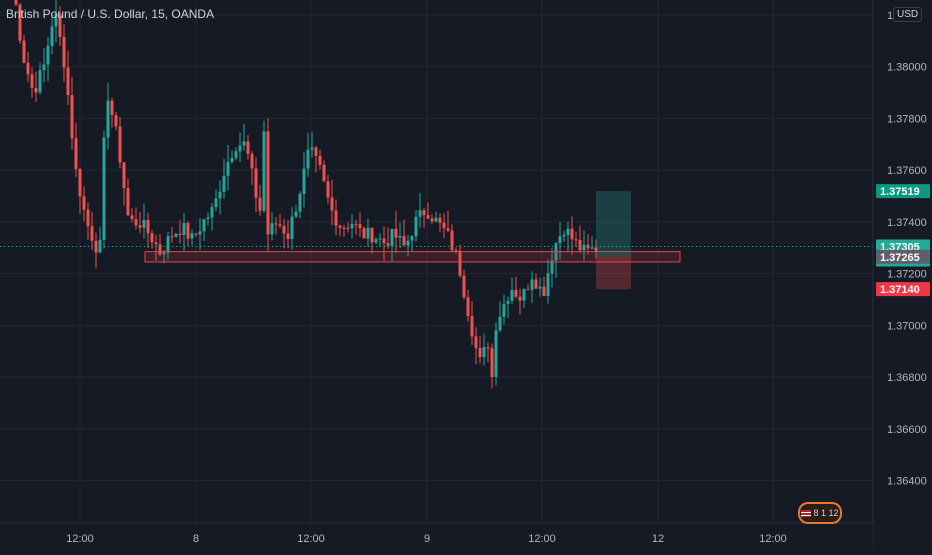 The width and height of the screenshot is (932, 555). I want to click on time-axis, so click(436, 536).